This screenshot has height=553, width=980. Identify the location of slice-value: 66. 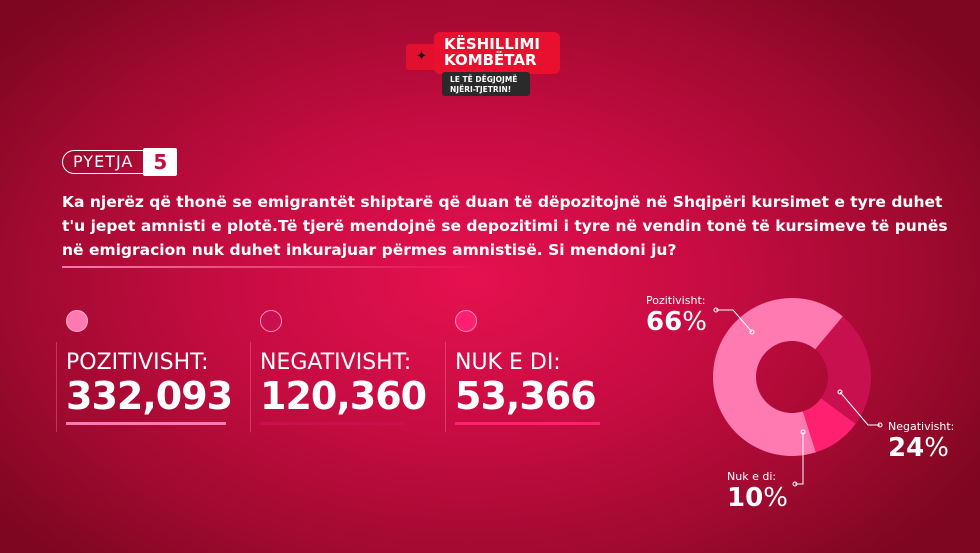
(664, 322).